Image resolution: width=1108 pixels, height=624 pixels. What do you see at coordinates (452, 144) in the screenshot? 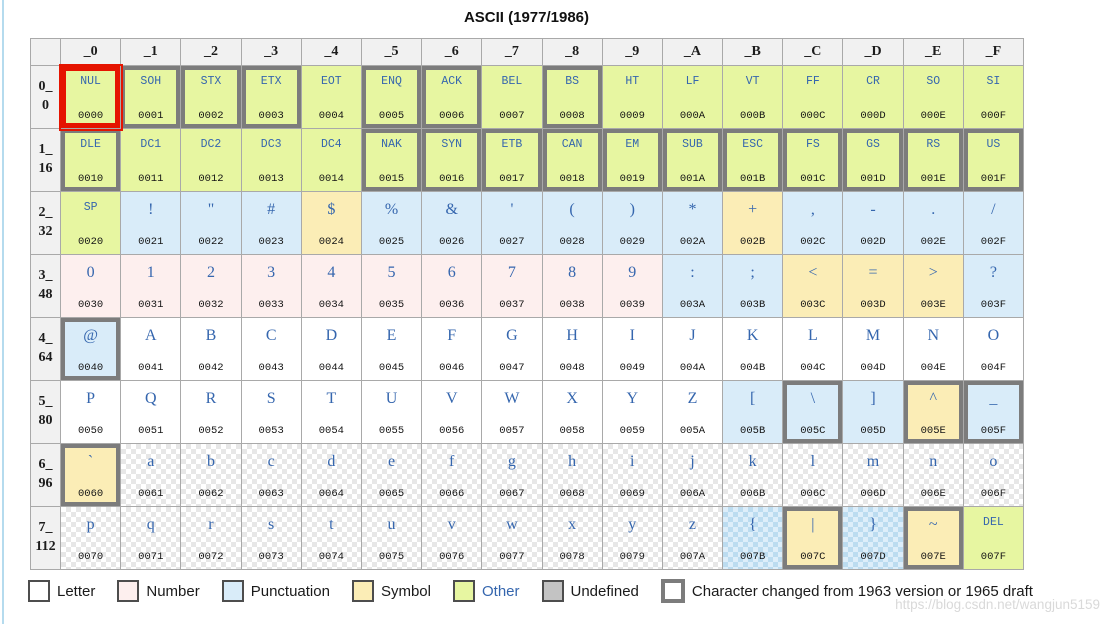
I see `cell-char: SYN` at bounding box center [452, 144].